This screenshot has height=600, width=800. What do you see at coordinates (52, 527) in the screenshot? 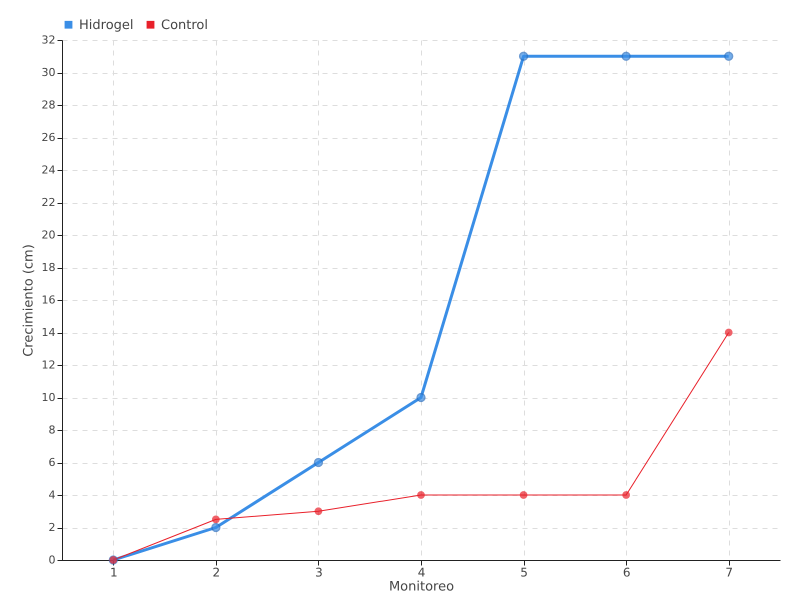
I see `y-tick-label: 2` at bounding box center [52, 527].